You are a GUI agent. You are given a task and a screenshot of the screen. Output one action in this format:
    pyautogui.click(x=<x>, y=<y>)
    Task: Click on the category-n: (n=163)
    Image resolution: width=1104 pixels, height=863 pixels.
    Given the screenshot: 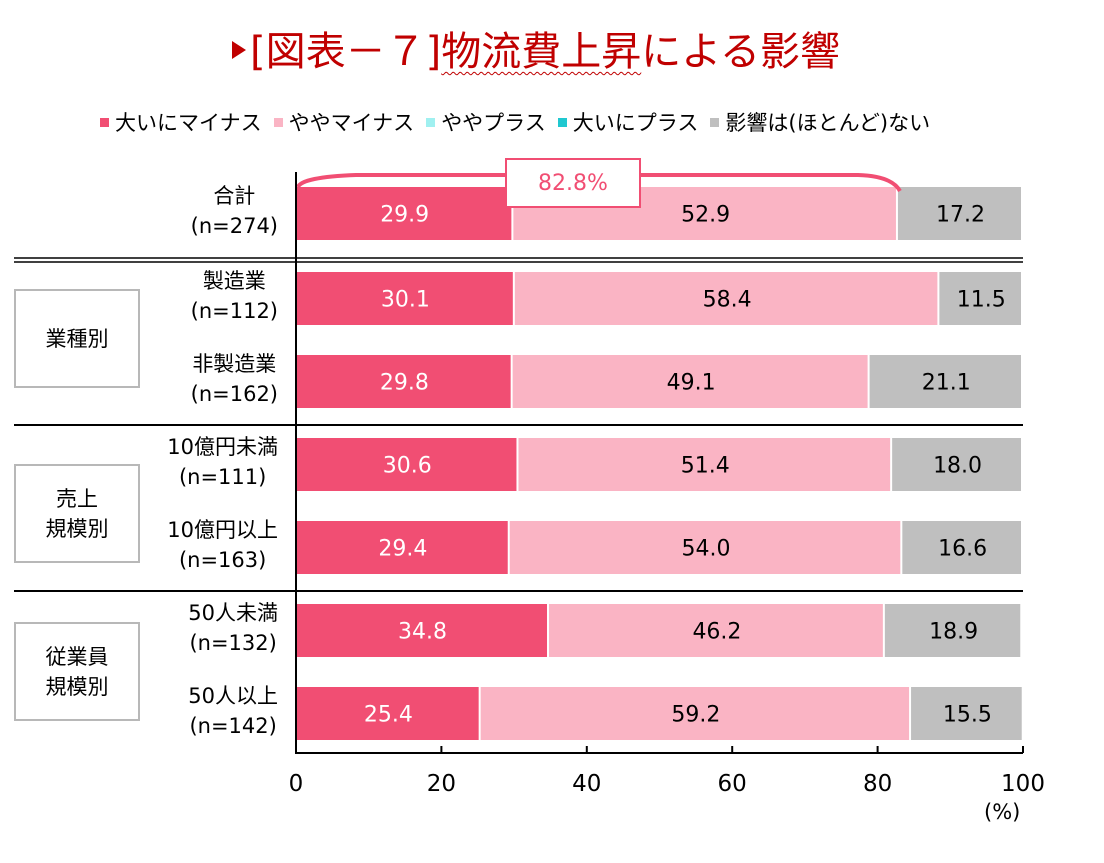 What is the action you would take?
    pyautogui.click(x=222, y=559)
    